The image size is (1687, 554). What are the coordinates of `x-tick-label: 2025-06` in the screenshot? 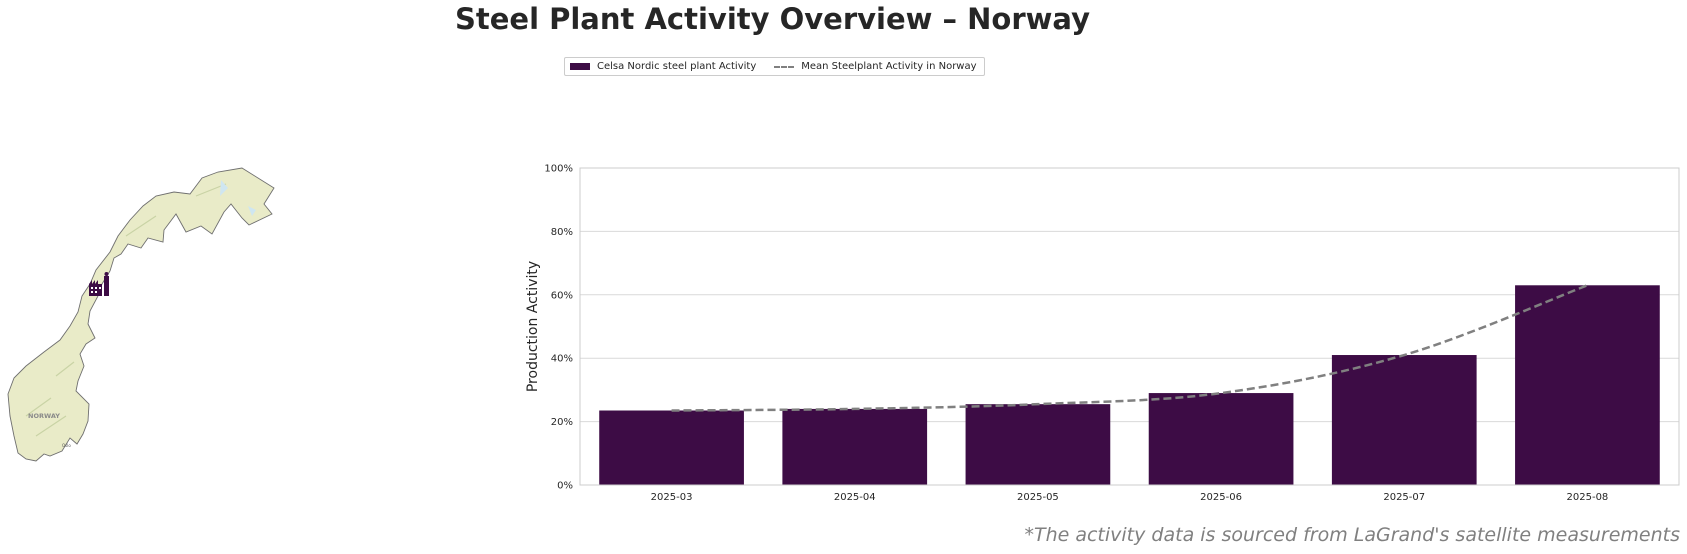 It's located at (1221, 497).